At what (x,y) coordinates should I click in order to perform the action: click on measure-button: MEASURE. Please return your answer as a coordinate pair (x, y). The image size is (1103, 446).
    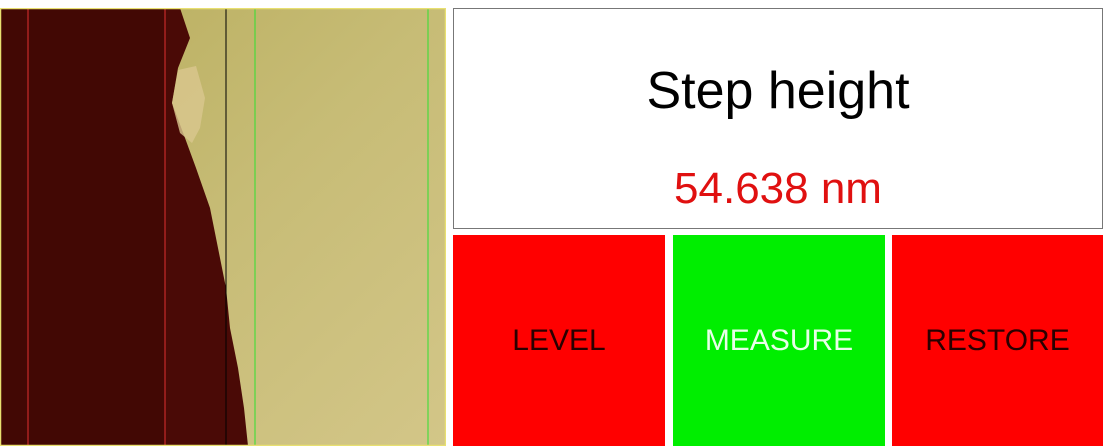
    Looking at the image, I should click on (779, 340).